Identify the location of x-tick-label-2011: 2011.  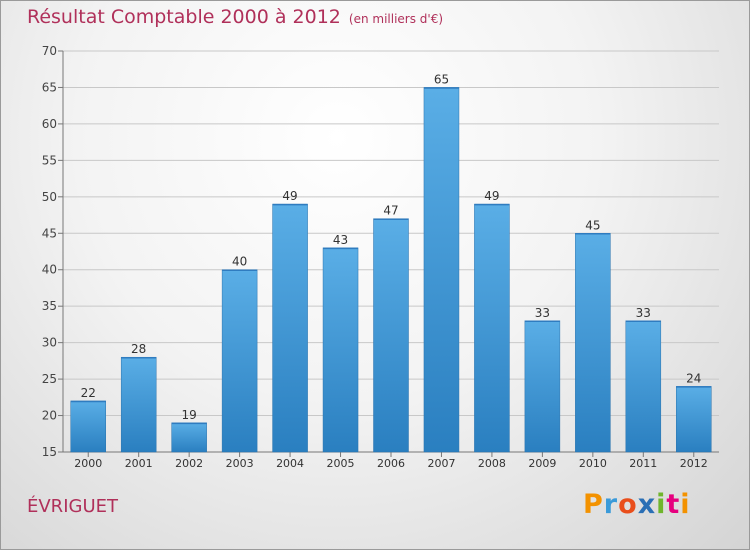
(643, 463).